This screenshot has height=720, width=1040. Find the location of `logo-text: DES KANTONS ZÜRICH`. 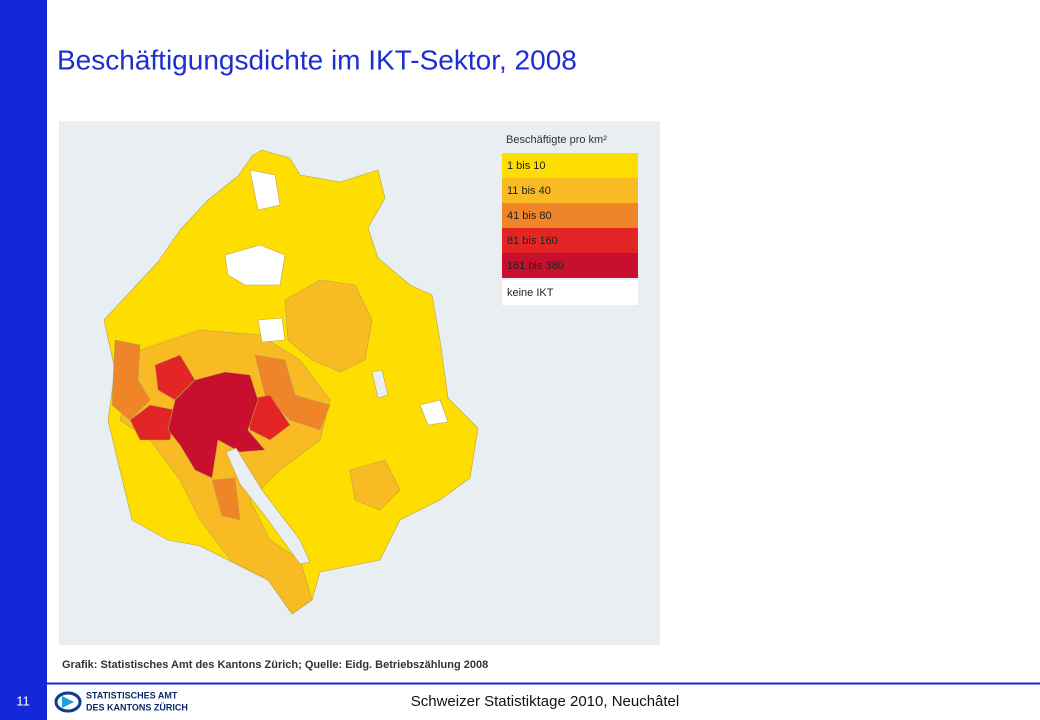

logo-text: DES KANTONS ZÜRICH is located at coordinates (137, 707).